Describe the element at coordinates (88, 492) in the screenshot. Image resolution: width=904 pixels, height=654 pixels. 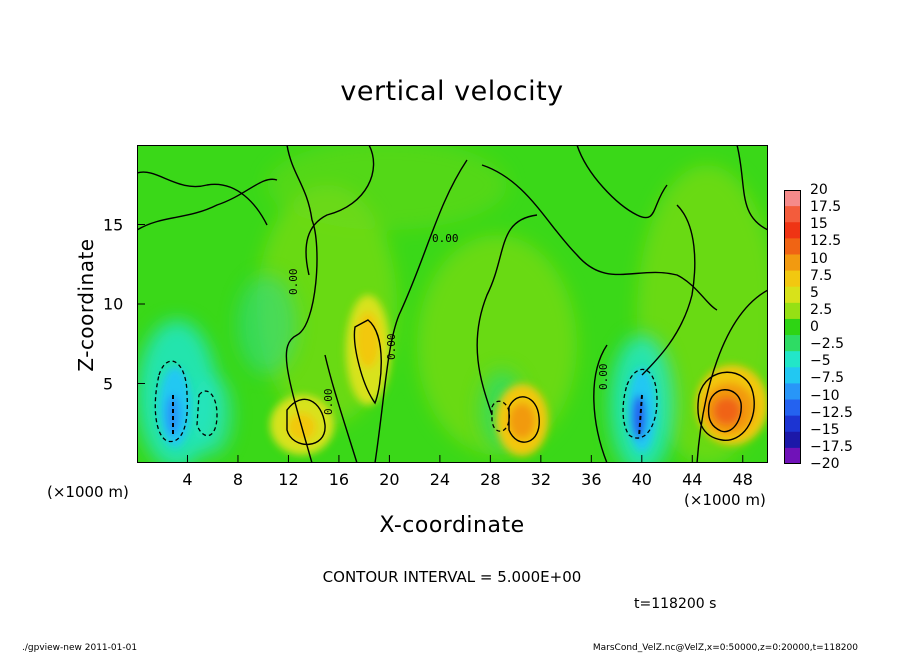
I see `x-unit-label-left: (×1000 m)` at that location.